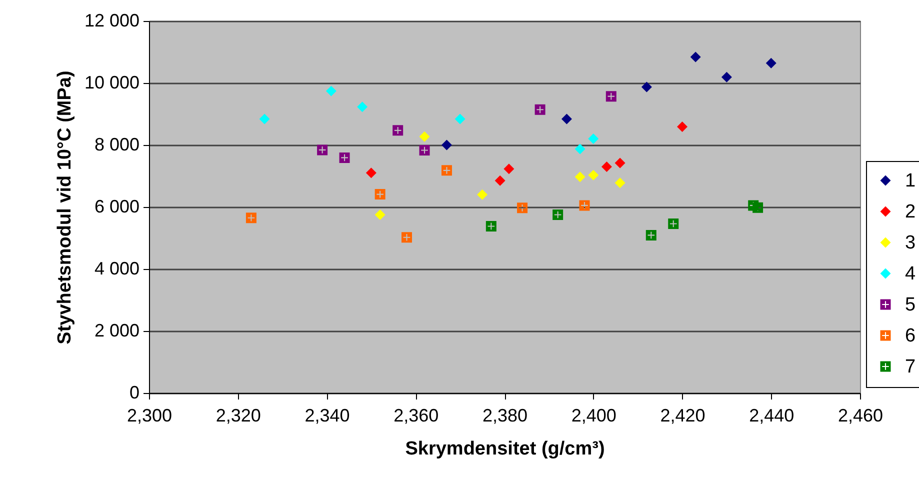 The image size is (919, 490). Describe the element at coordinates (112, 82) in the screenshot. I see `y-tick-label: 10 000` at that location.